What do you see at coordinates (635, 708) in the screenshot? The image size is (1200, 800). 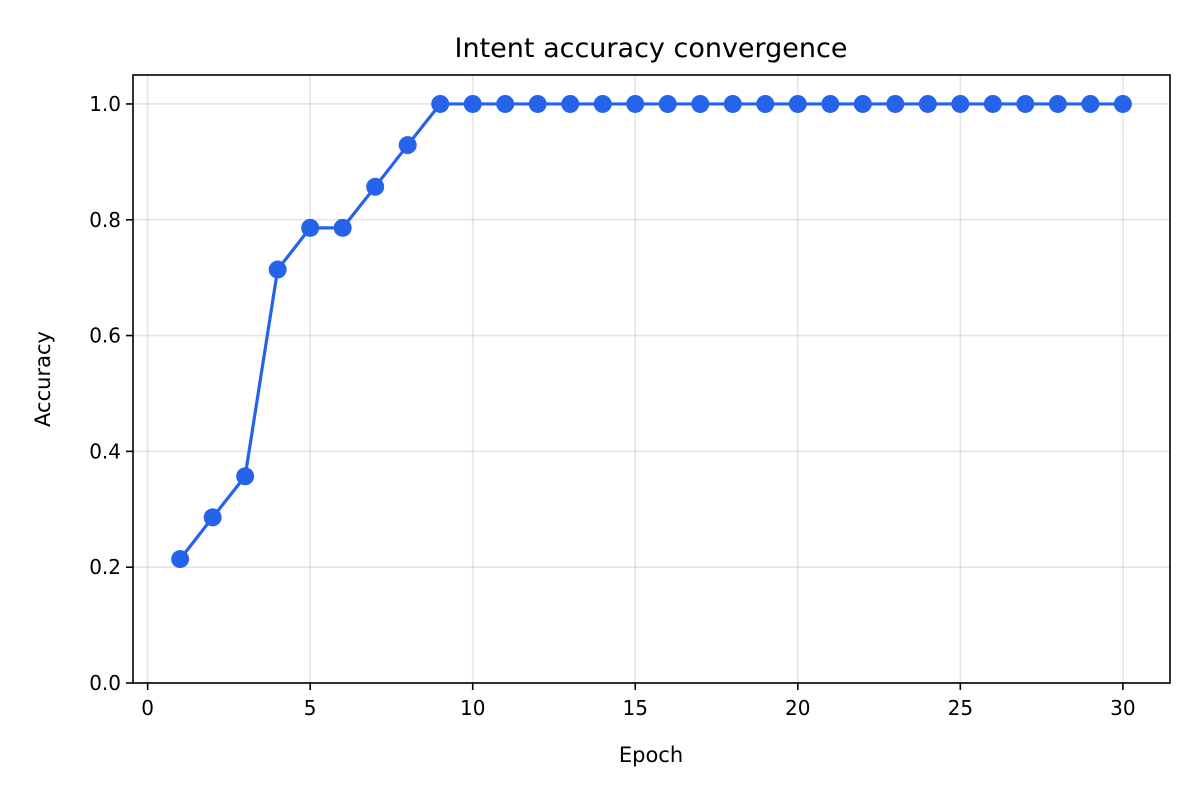 I see `x-tick-label: 15` at bounding box center [635, 708].